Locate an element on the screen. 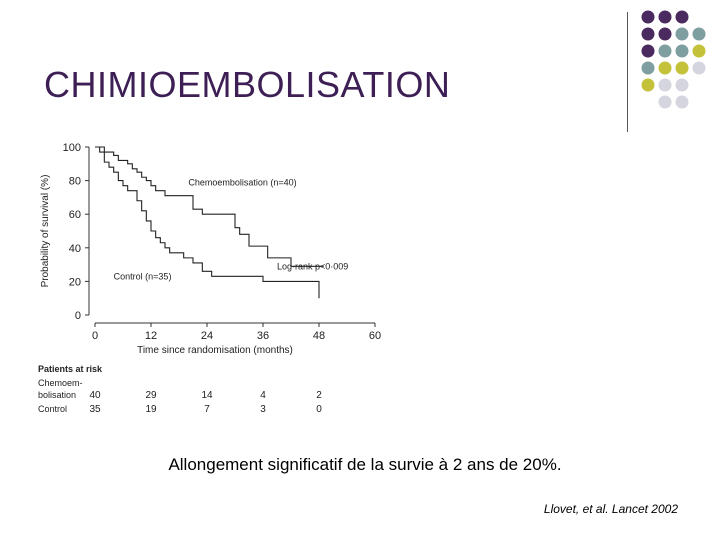 This screenshot has height=540, width=720. at-risk-value: 40 is located at coordinates (95, 395).